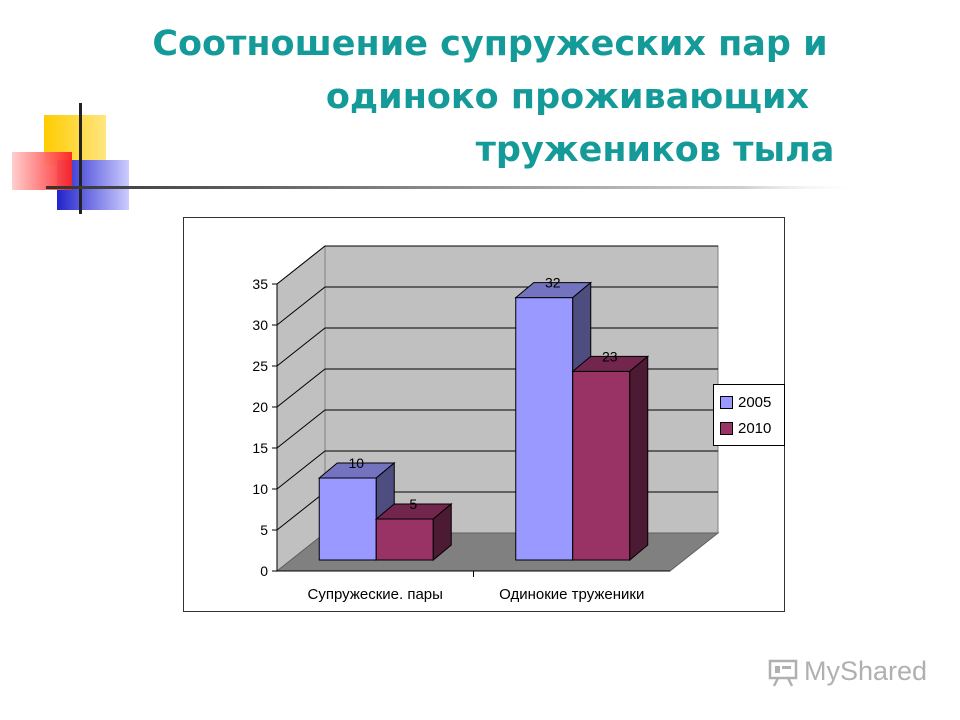  I want to click on legend-item-2005: 2005, so click(745, 402).